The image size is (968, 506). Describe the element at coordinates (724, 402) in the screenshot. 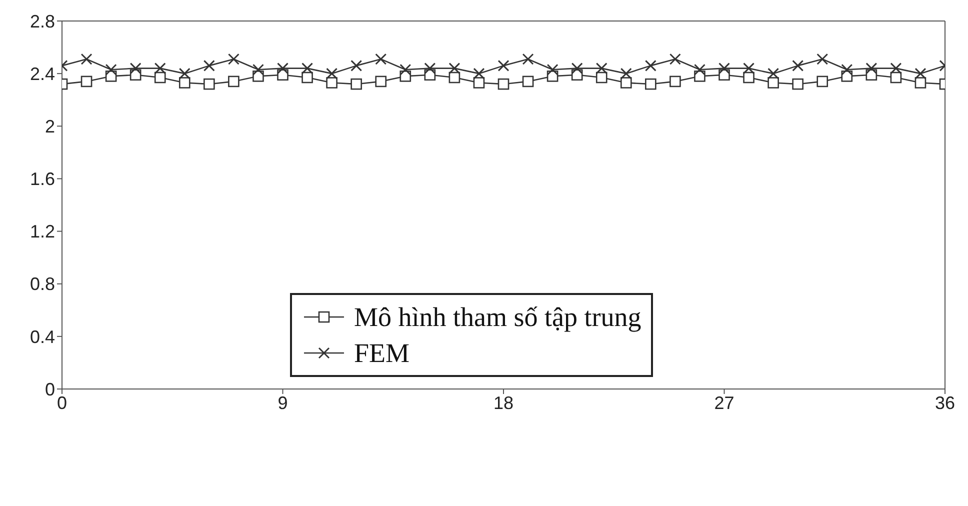

I see `x-tick-label: 27` at that location.